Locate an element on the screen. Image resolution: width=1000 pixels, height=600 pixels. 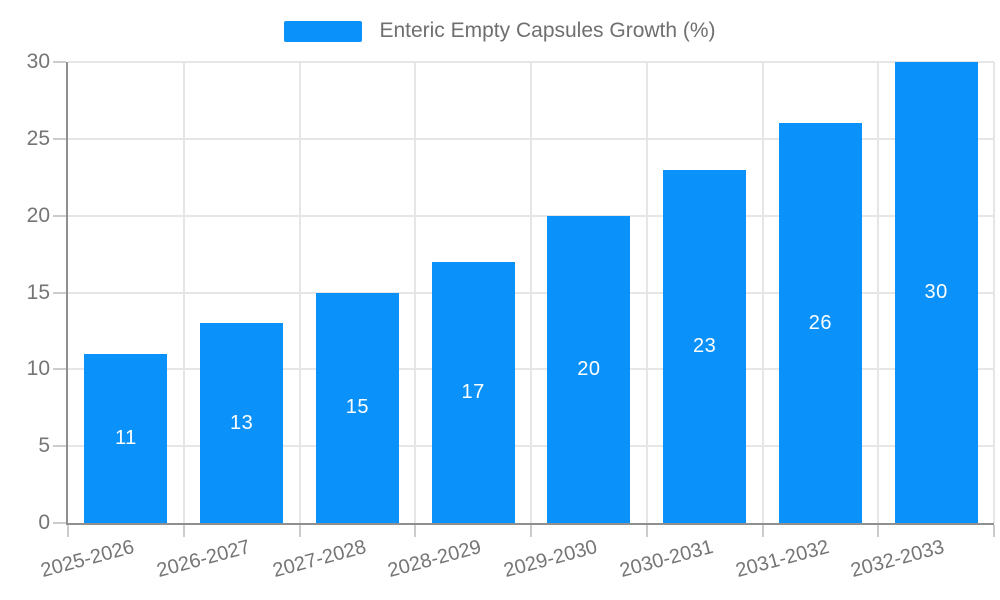
bar: 20 is located at coordinates (589, 369).